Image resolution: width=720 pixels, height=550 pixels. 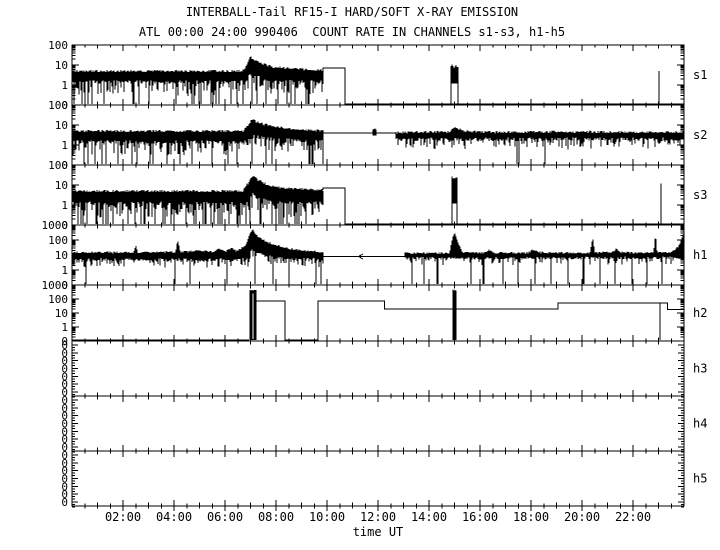 I want to click on x-tick-label: 16:00, so click(x=480, y=517).